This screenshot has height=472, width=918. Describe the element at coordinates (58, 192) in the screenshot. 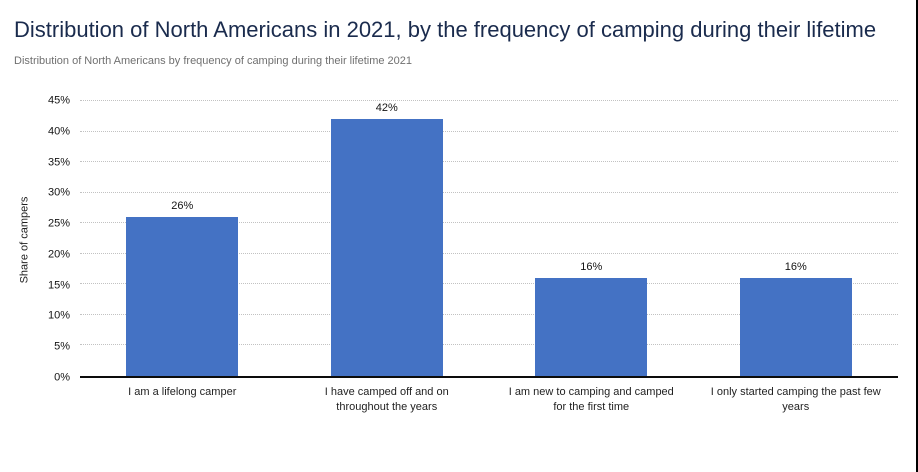

I see `y-tick-label: 30%` at that location.